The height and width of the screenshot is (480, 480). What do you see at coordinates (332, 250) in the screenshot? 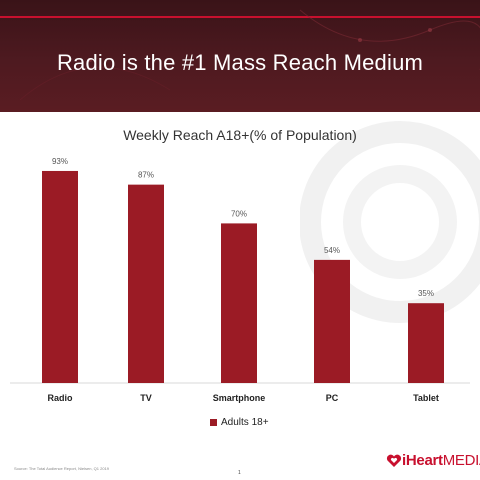
I see `data-label-pc: 54%` at bounding box center [332, 250].